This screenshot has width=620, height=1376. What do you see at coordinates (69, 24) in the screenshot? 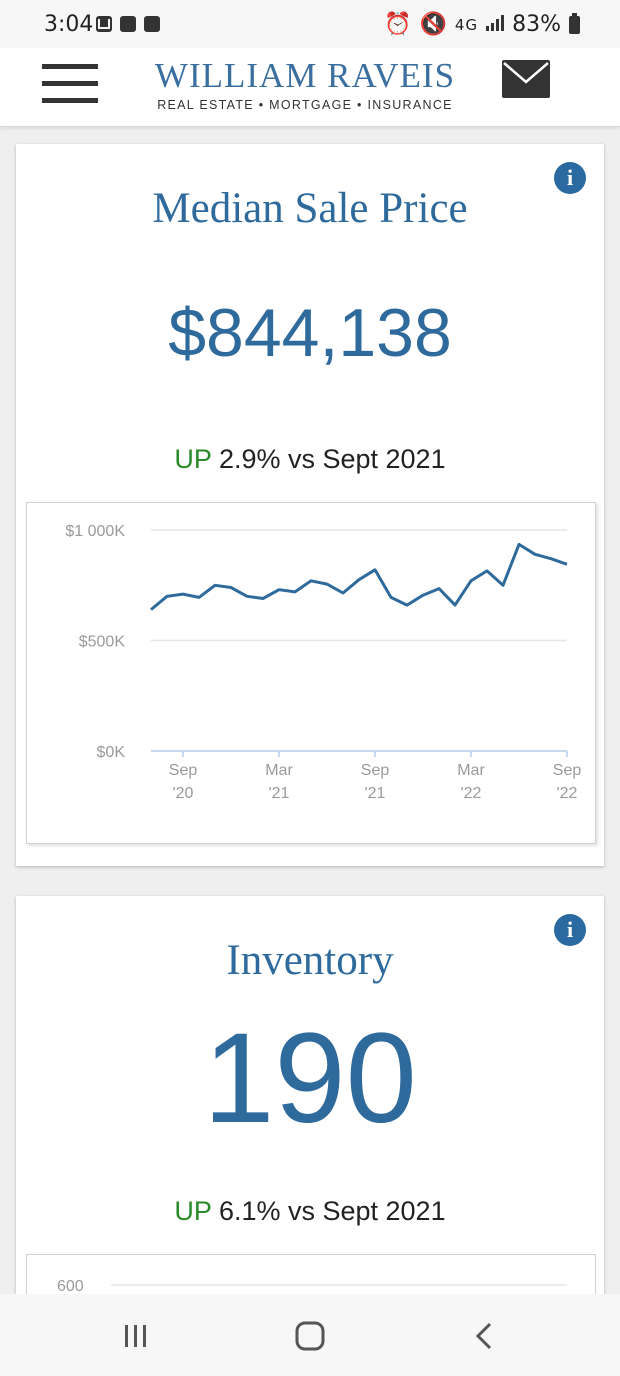
I see `status-time: 3:04` at bounding box center [69, 24].